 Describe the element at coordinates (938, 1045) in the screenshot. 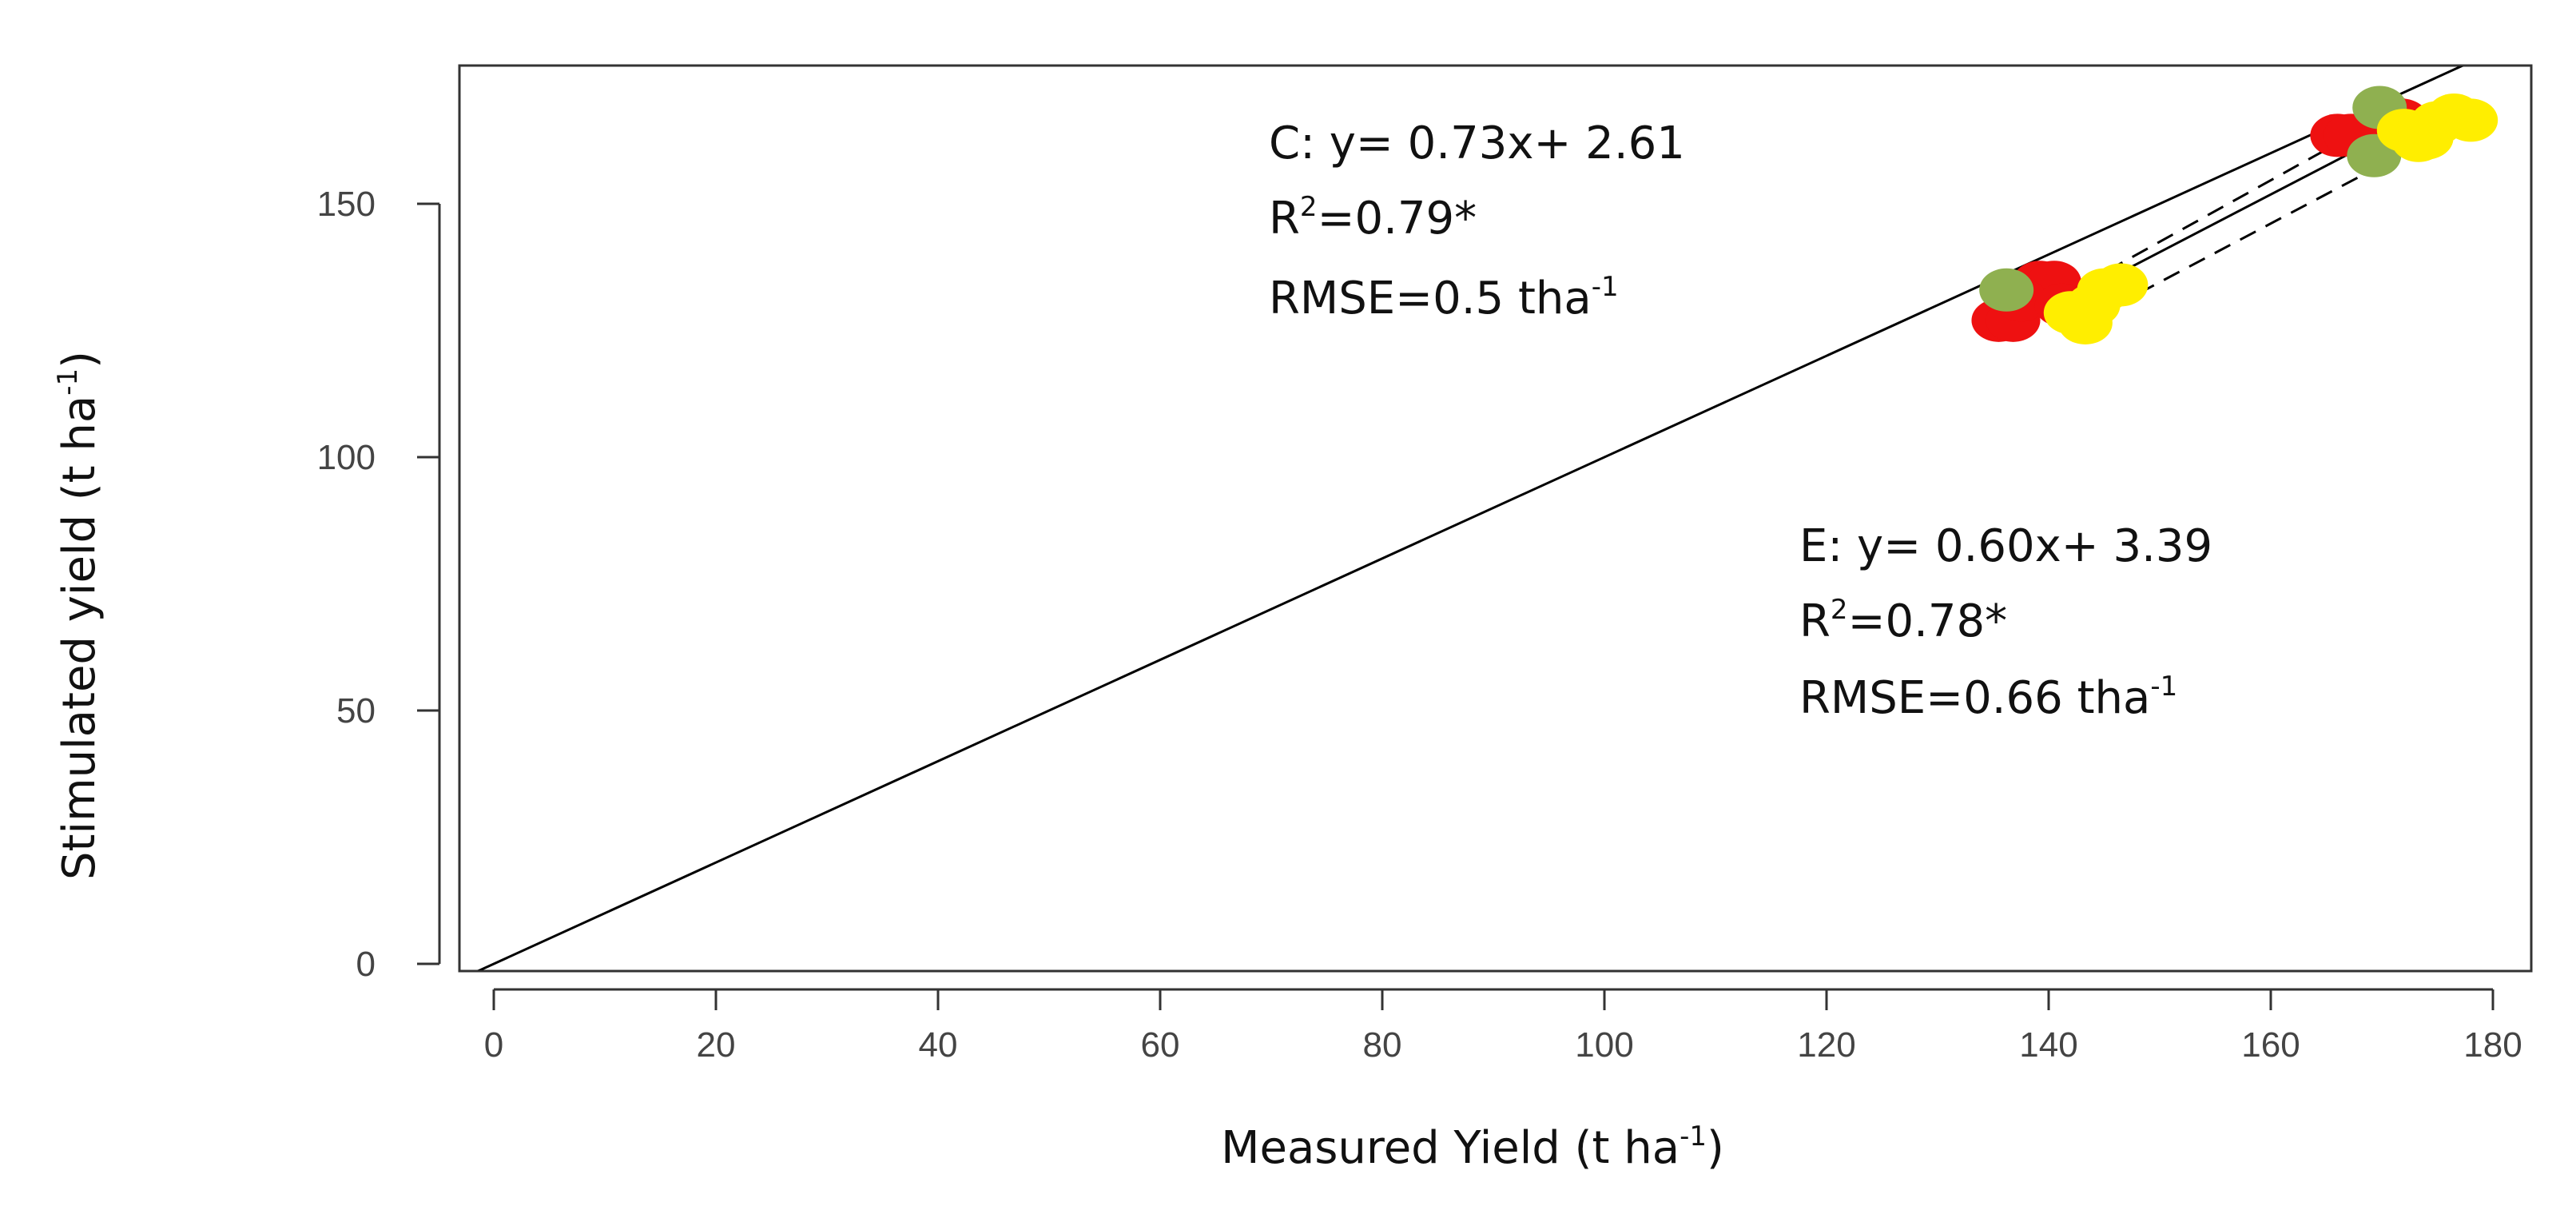

I see `x-tick-label: 40` at that location.